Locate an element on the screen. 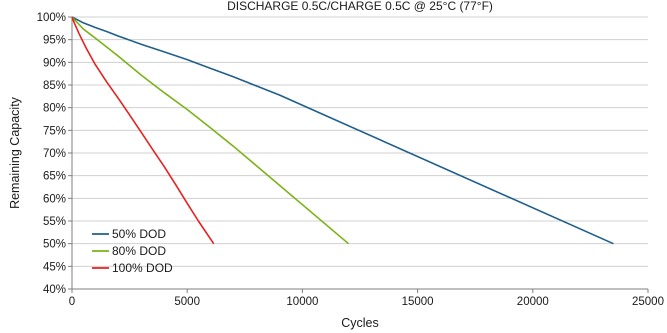 The image size is (667, 333). x-tick-label: 20000 is located at coordinates (533, 302).